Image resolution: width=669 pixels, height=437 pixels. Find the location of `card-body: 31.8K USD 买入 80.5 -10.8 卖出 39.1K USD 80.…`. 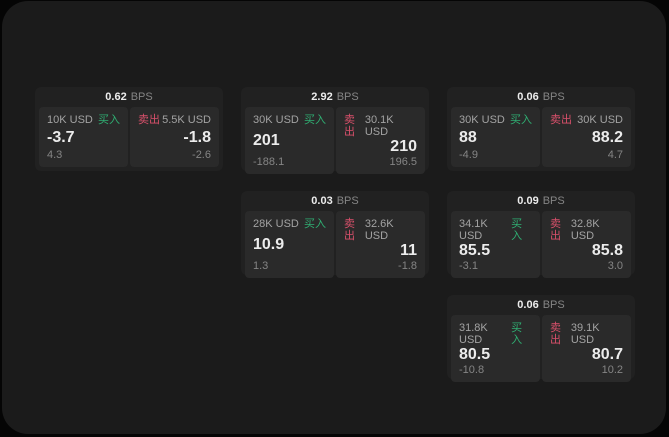

card-body: 31.8K USD 买入 80.5 -10.8 卖出 39.1K USD 80.… is located at coordinates (541, 350).